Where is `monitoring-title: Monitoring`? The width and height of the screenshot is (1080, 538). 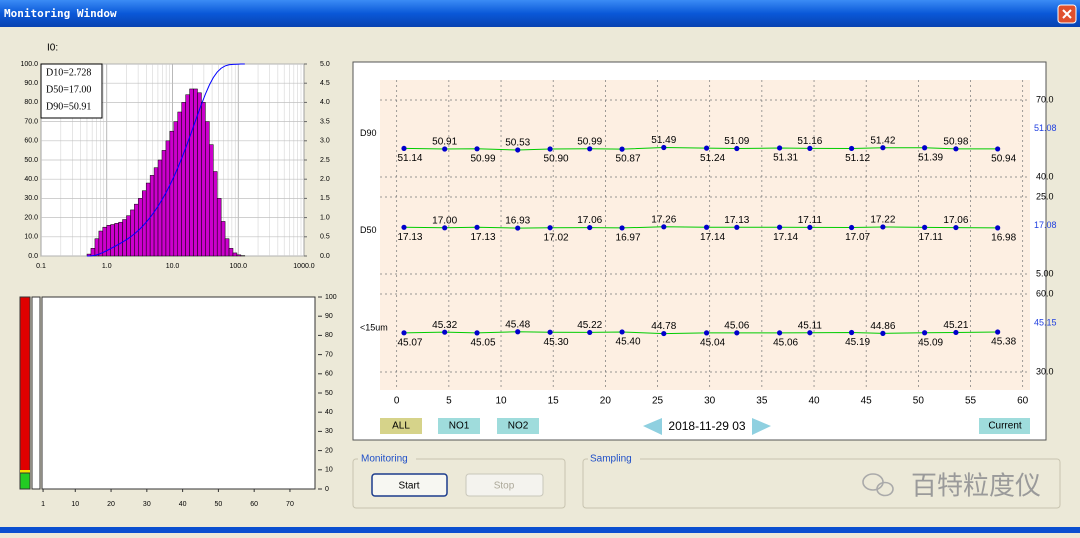
monitoring-title: Monitoring is located at coordinates (384, 459).